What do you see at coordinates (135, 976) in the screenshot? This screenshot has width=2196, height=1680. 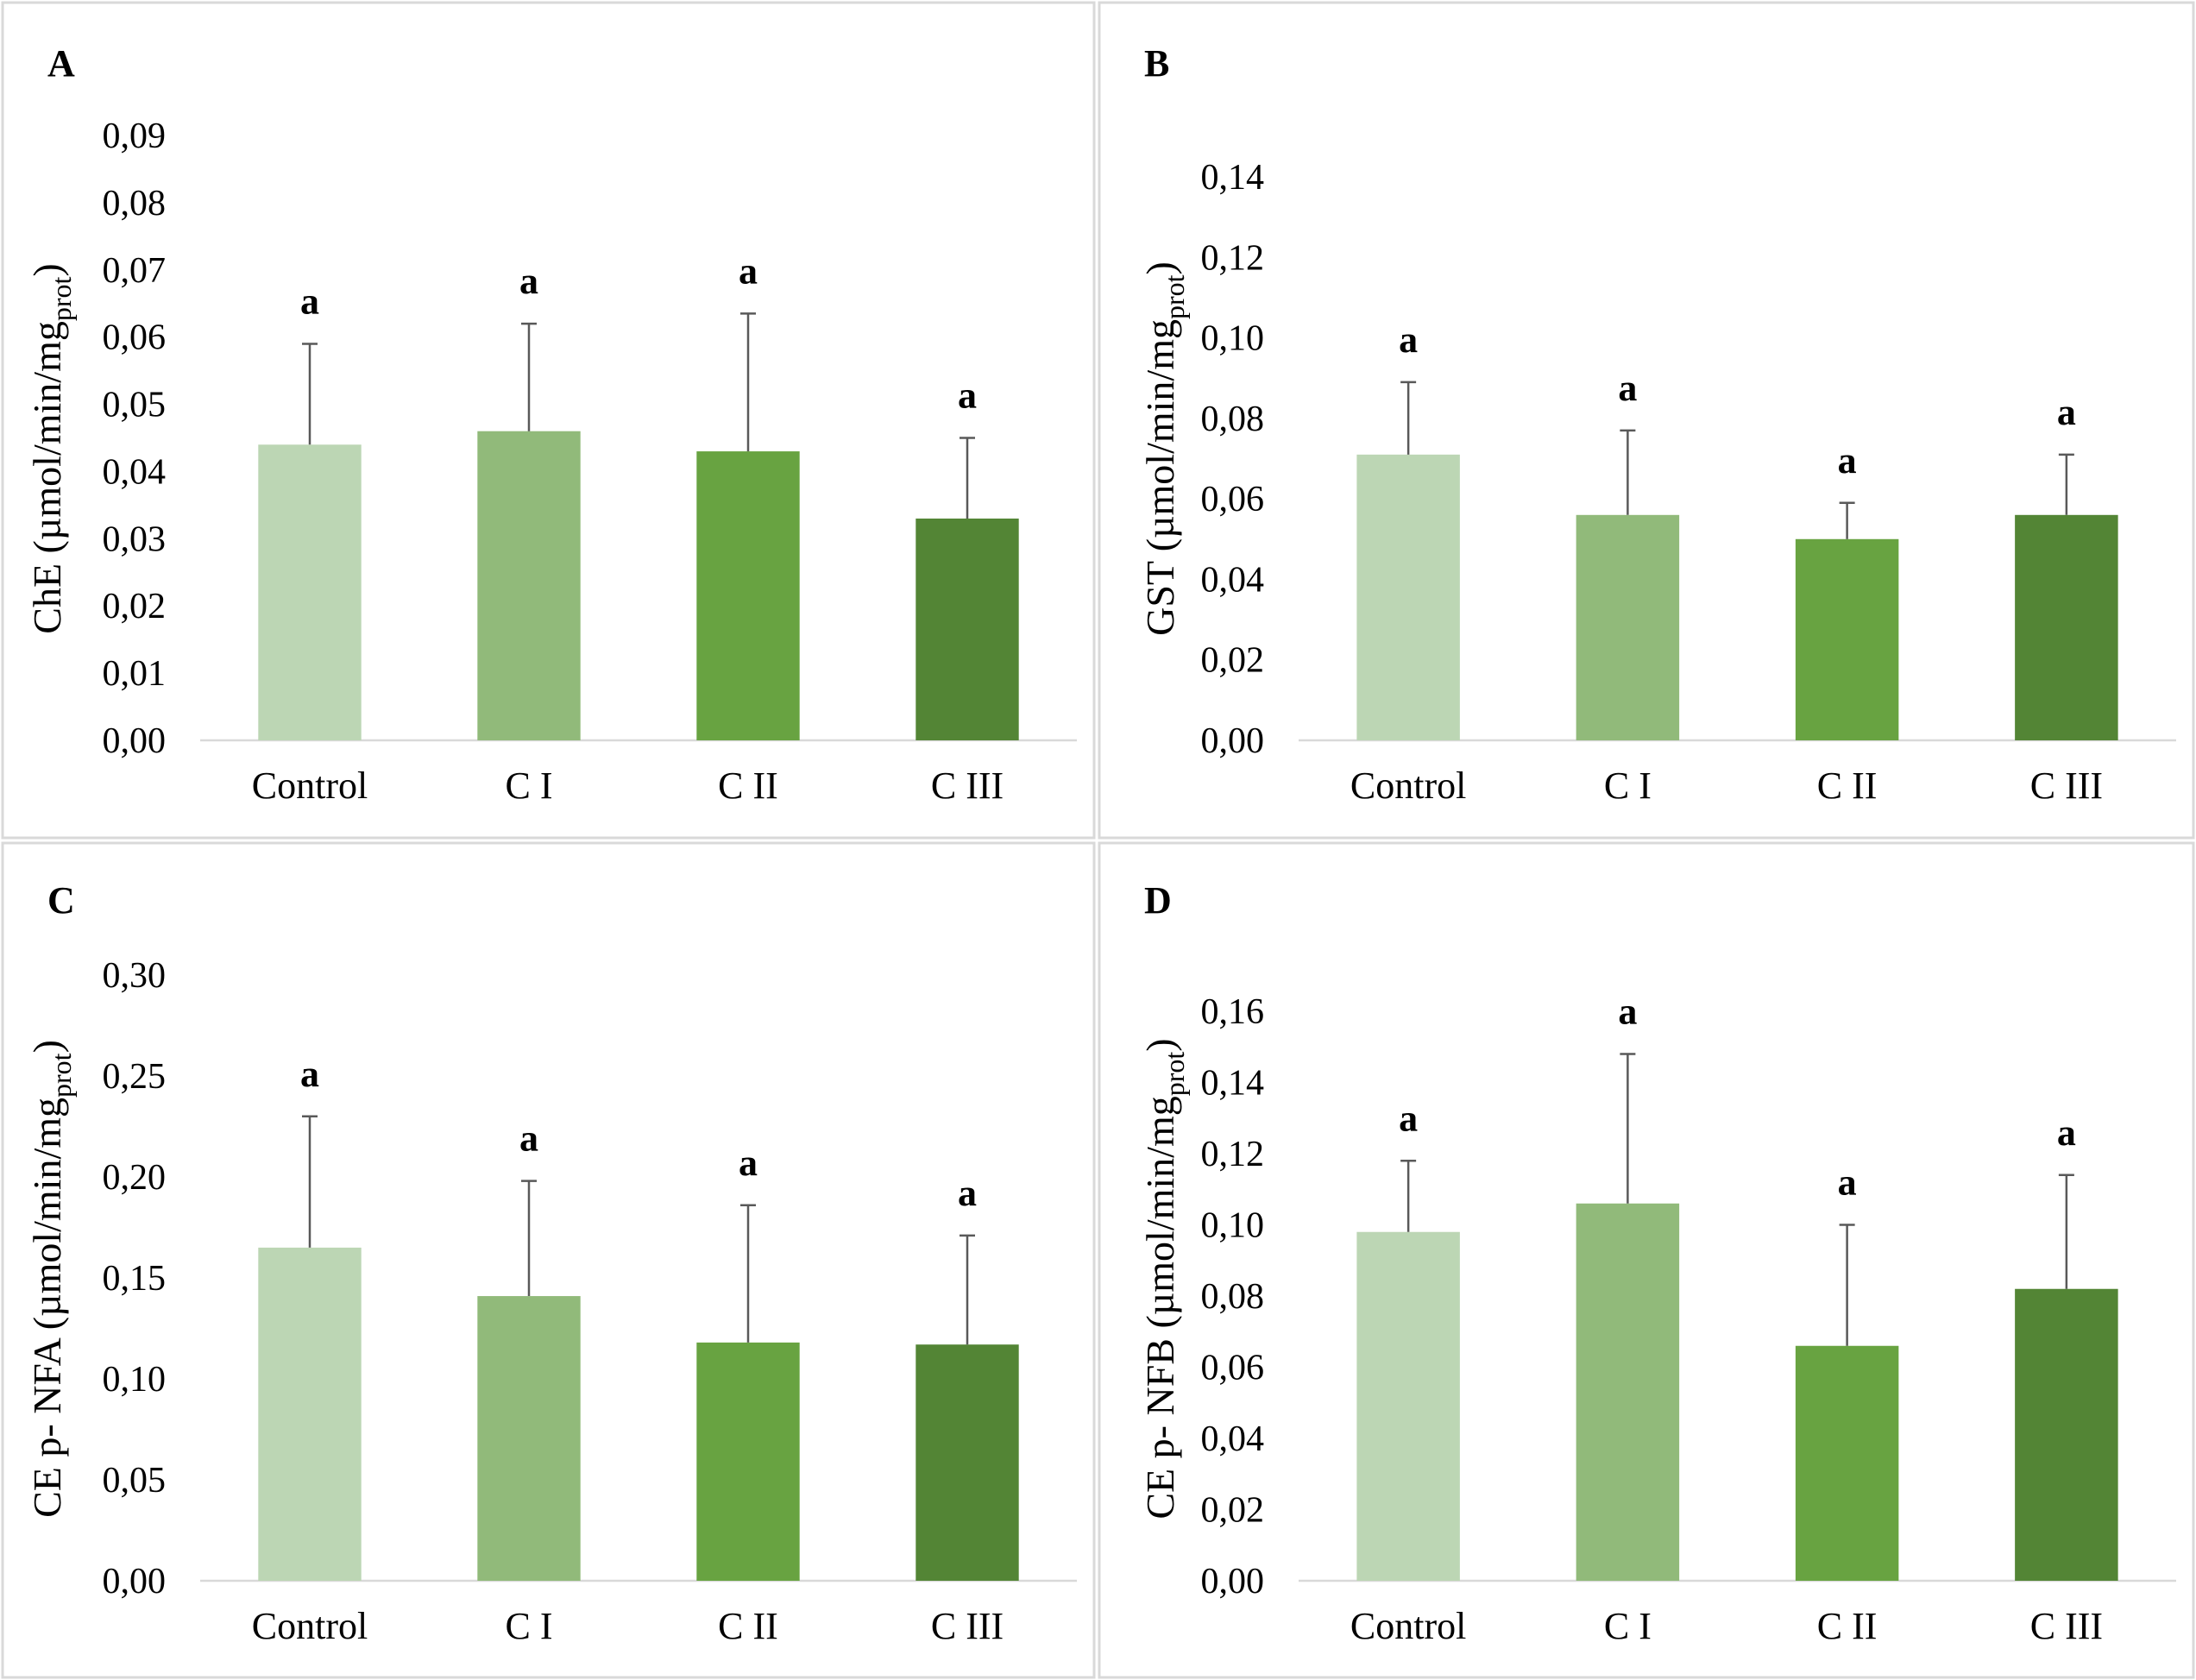 I see `y-tick-label: 0,30` at bounding box center [135, 976].